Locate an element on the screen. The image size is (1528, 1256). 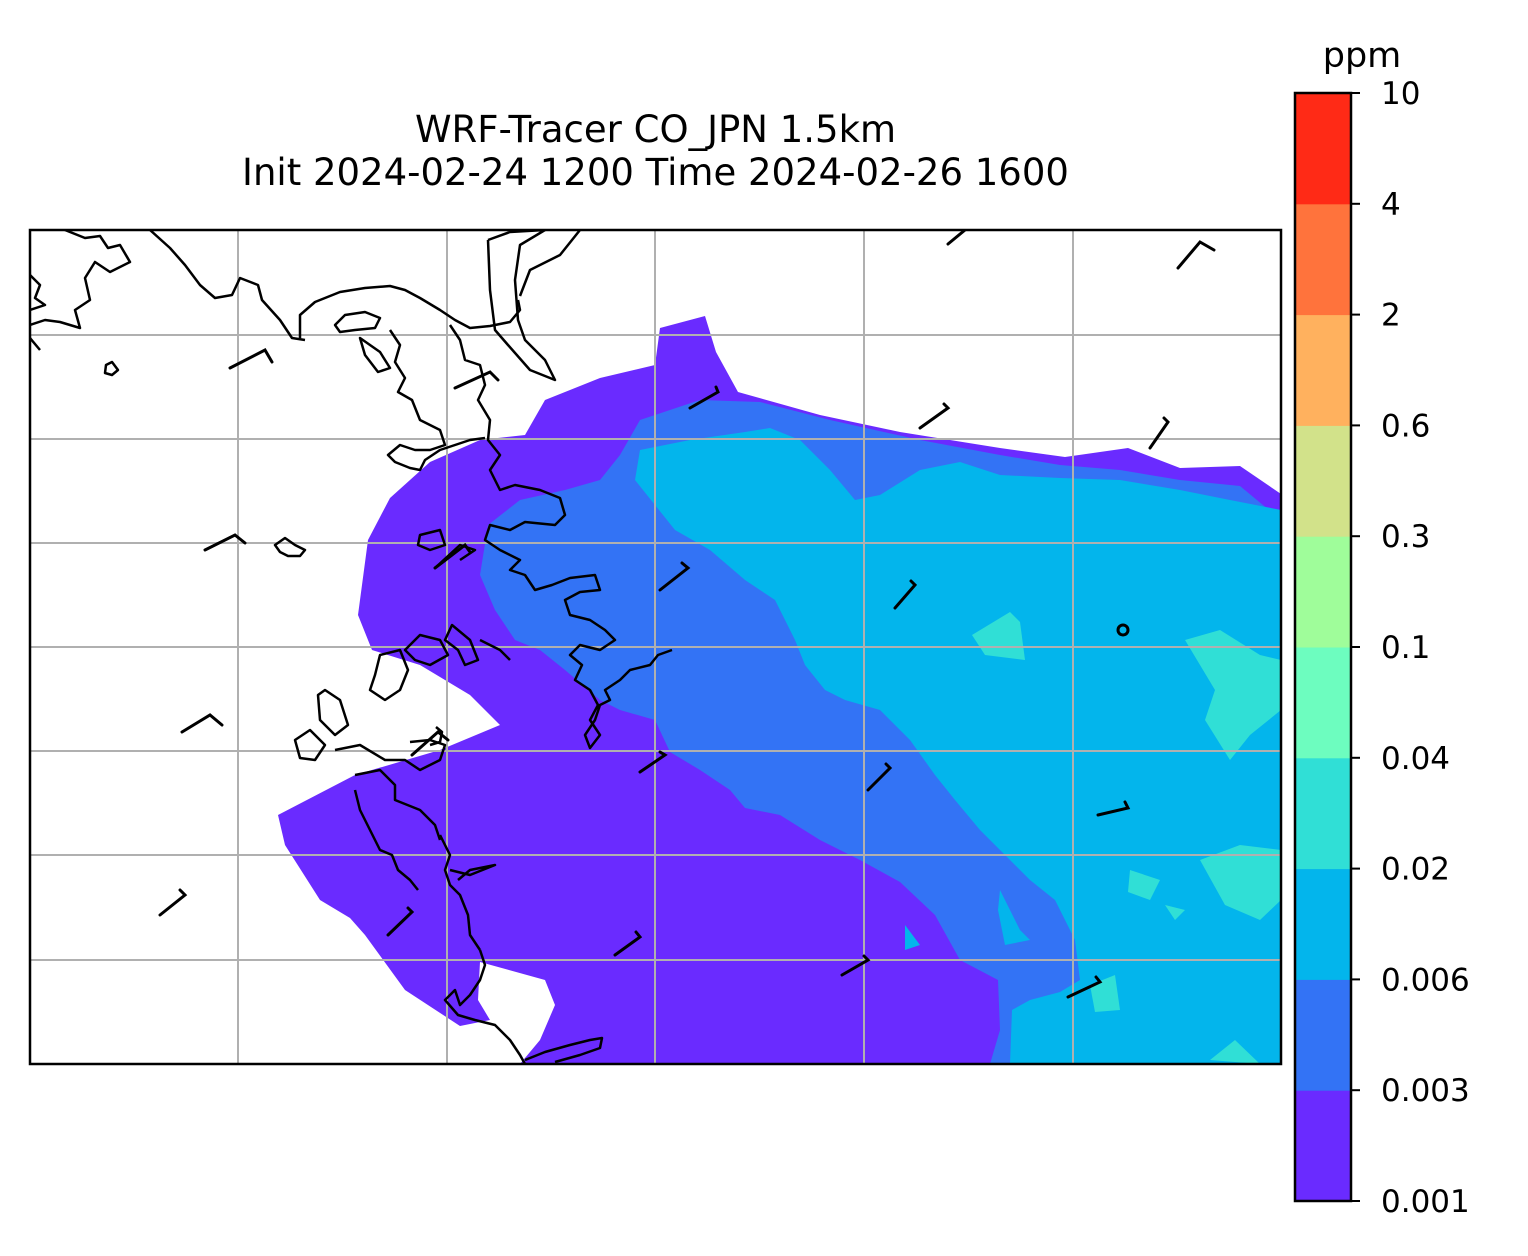
colorbar-tick-label: 0.001 is located at coordinates (1425, 1202).